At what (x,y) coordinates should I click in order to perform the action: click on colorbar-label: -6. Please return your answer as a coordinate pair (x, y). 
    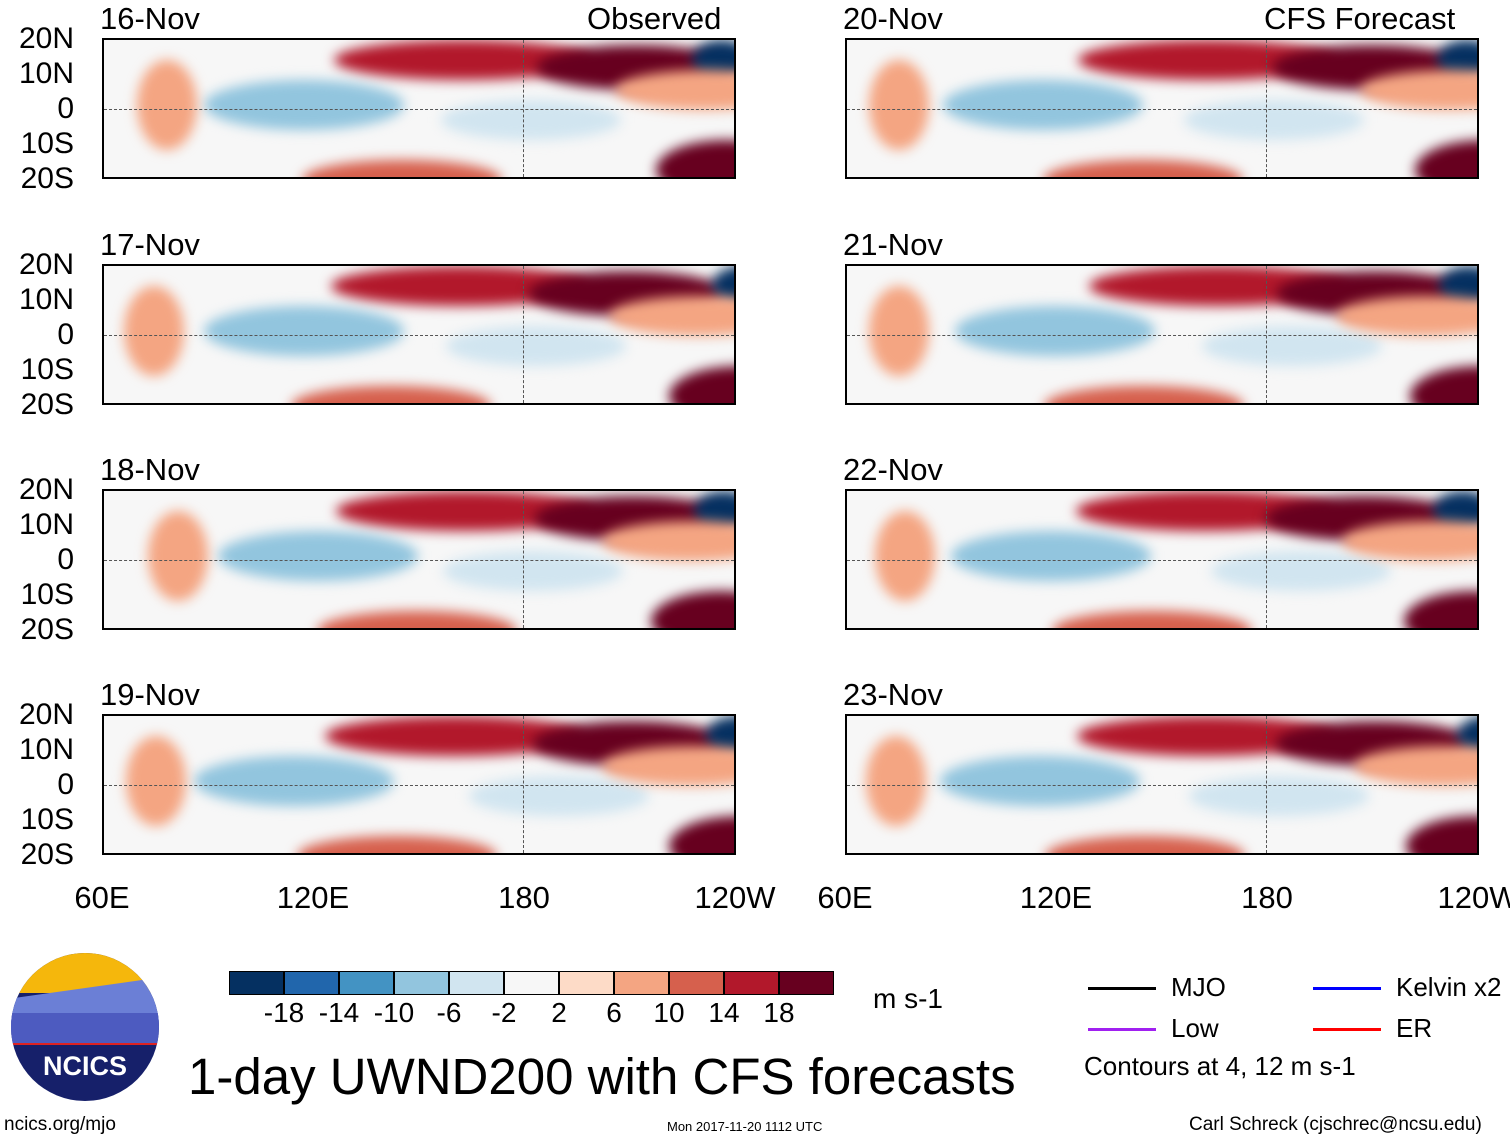
    Looking at the image, I should click on (449, 1012).